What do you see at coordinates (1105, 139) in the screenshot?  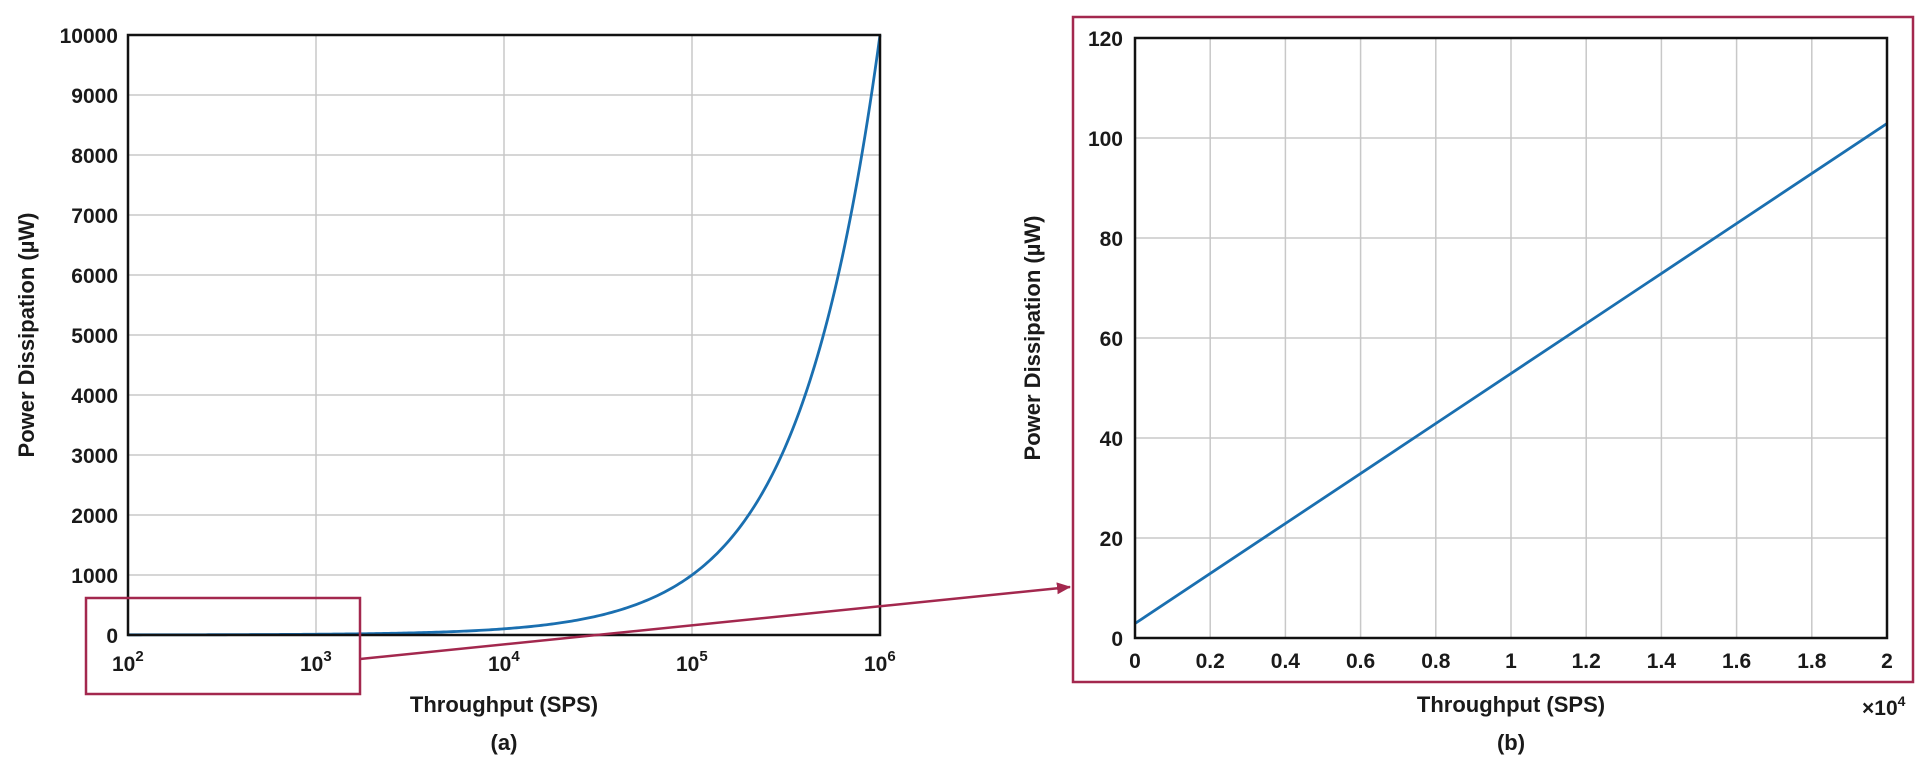 I see `chart-b-y-tick-100: 100` at bounding box center [1105, 139].